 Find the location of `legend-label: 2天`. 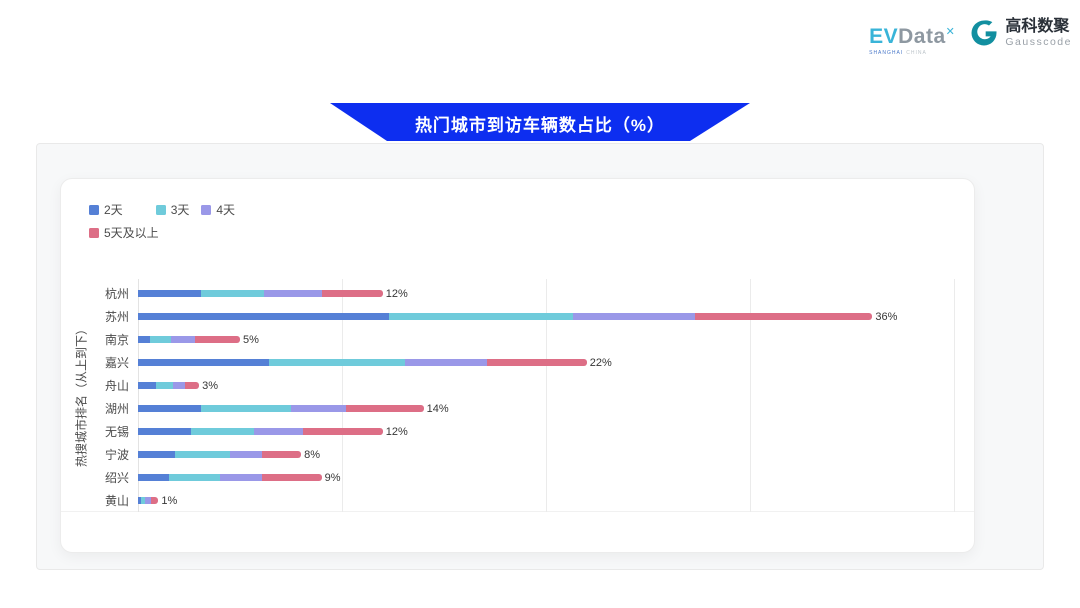

legend-label: 2天 is located at coordinates (113, 210).